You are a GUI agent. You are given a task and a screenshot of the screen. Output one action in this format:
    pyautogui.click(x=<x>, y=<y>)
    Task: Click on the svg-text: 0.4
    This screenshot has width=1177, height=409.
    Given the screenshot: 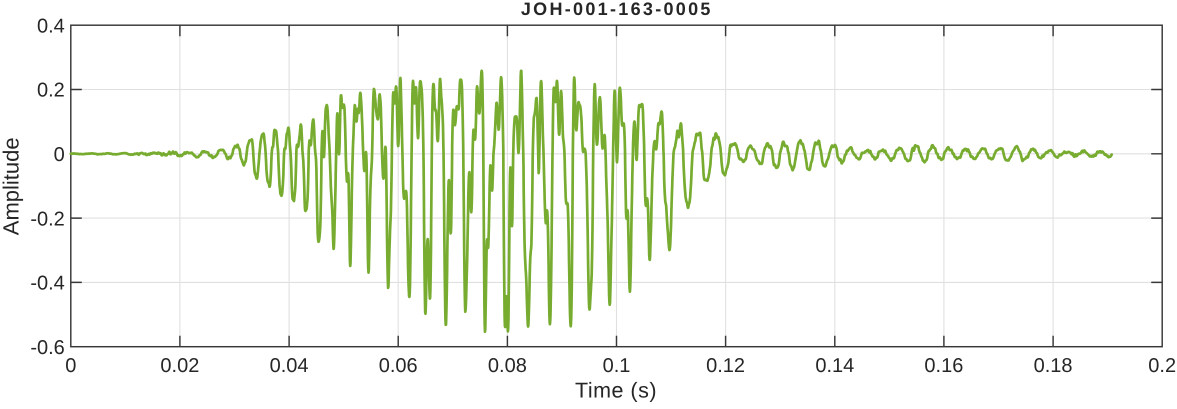 What is the action you would take?
    pyautogui.click(x=51, y=26)
    